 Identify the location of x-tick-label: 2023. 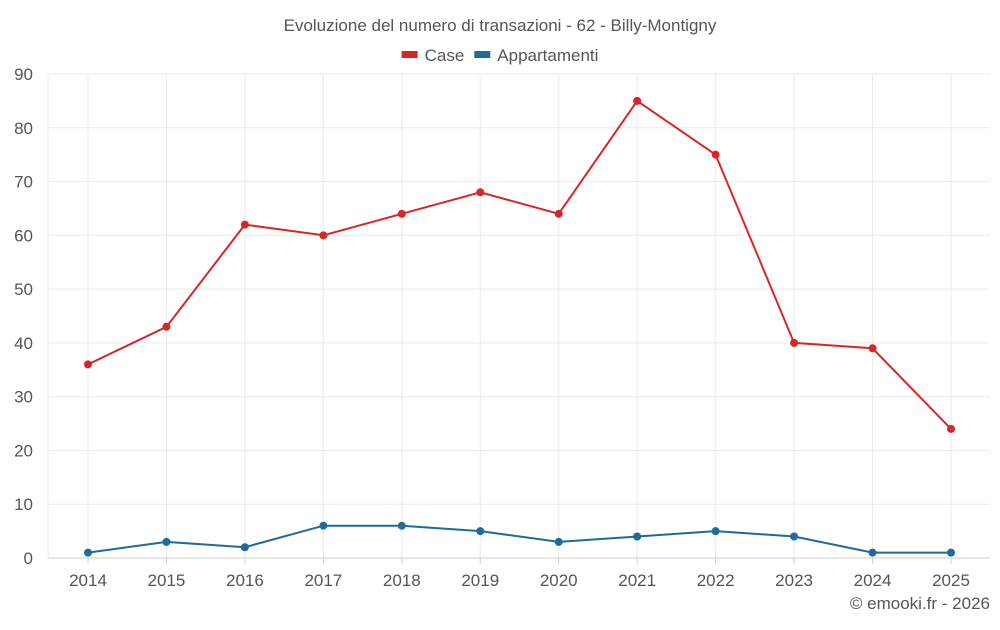
(794, 580).